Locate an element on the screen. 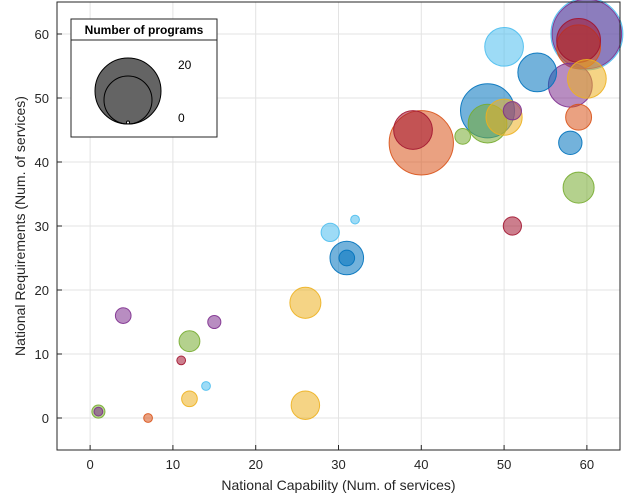 Image resolution: width=624 pixels, height=494 pixels. legend-size-circle is located at coordinates (128, 91).